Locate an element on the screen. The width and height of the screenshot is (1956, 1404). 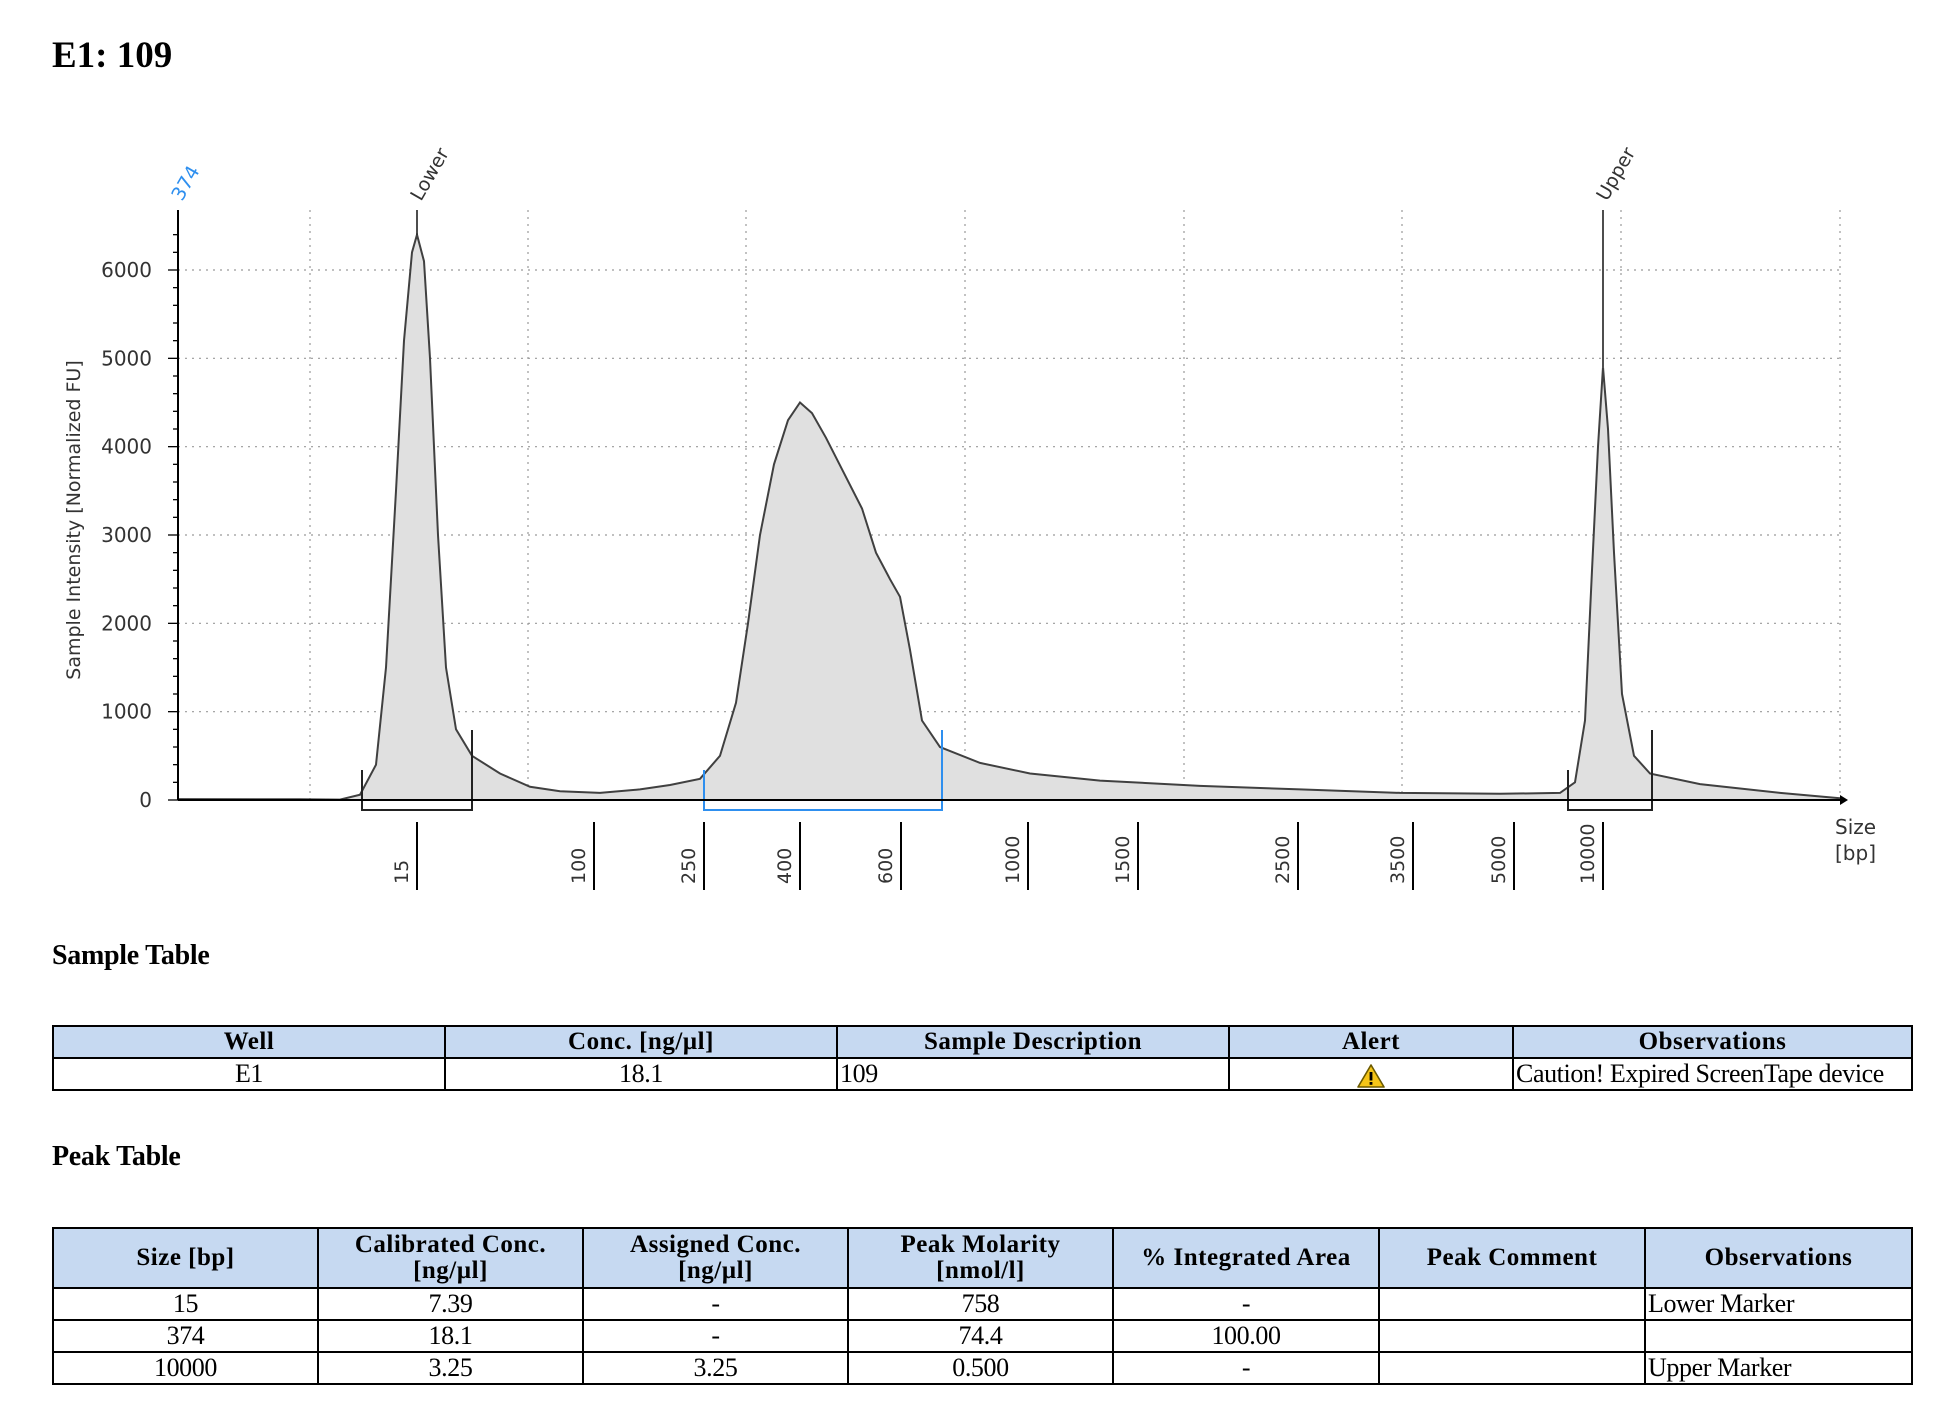
y-tick-label: 0 is located at coordinates (145, 800).